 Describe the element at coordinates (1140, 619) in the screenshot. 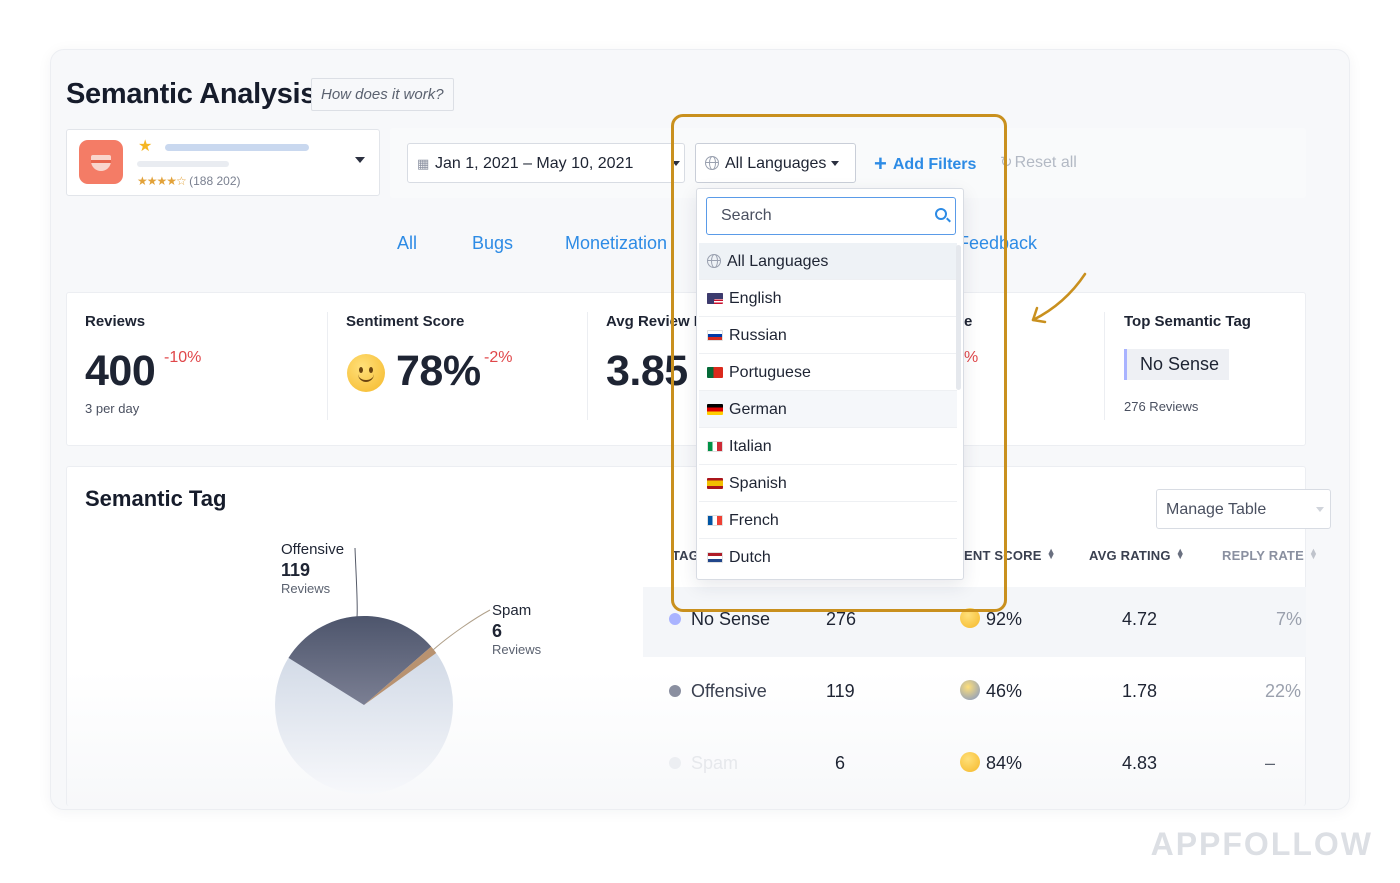

I see `table-cell-rating: 4.72` at that location.